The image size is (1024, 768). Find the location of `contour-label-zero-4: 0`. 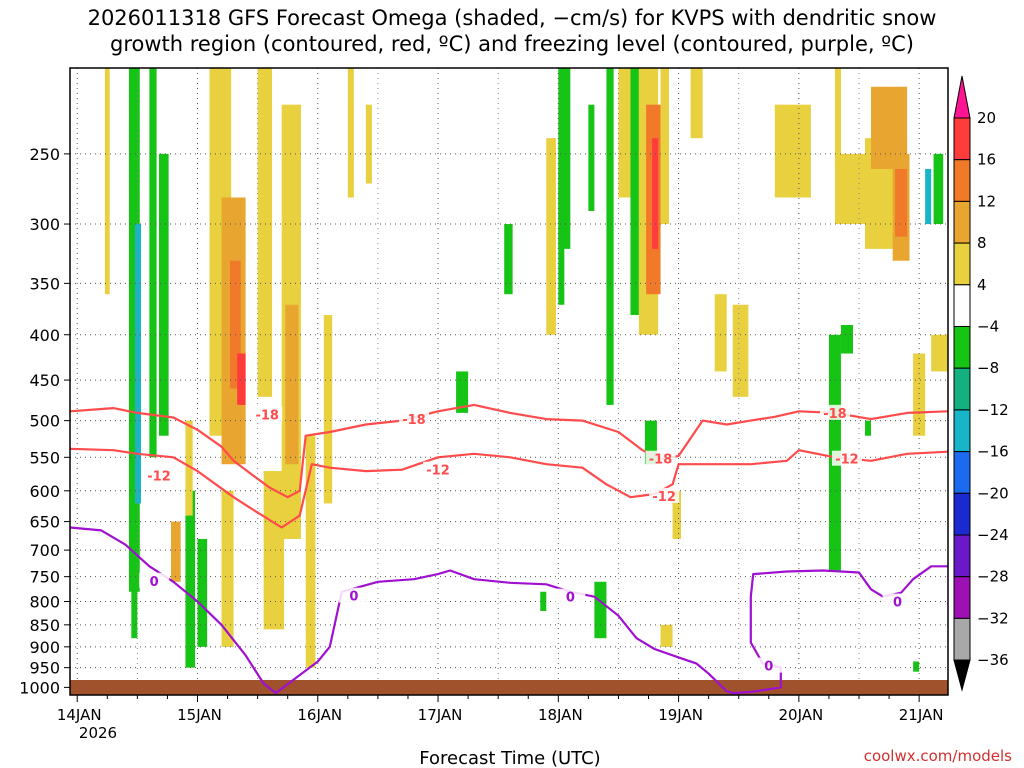

contour-label-zero-4: 0 is located at coordinates (897, 603).